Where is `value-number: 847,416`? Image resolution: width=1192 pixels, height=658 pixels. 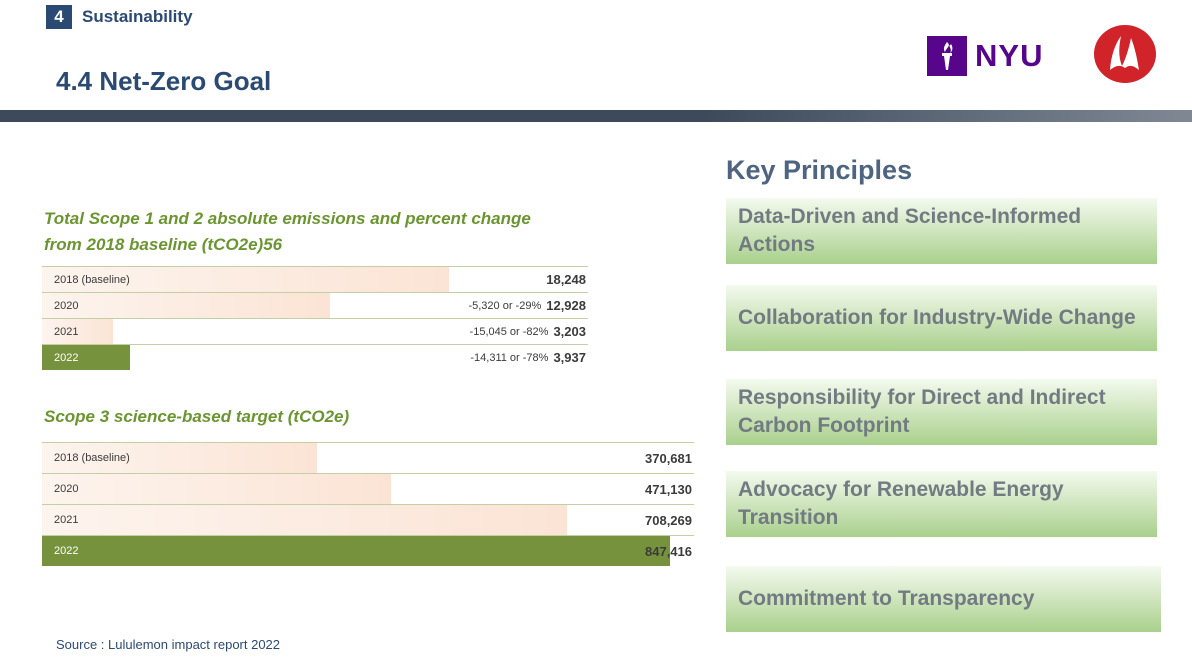
value-number: 847,416 is located at coordinates (668, 551).